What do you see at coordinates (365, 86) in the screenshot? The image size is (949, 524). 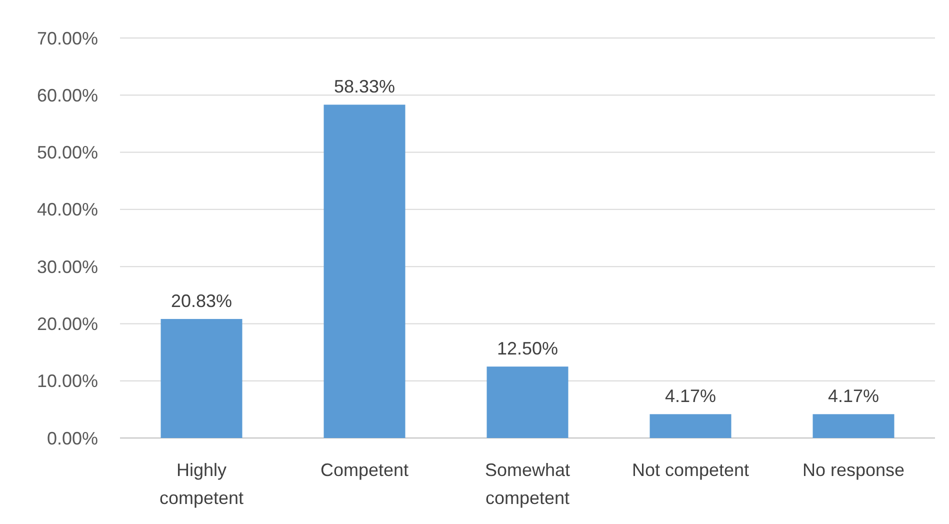 I see `data-label: 58.33%` at bounding box center [365, 86].